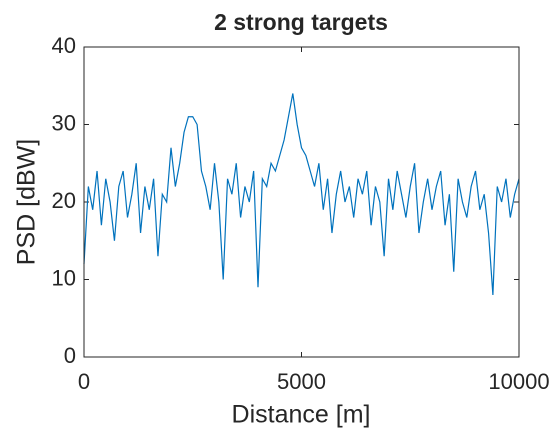  What do you see at coordinates (64, 200) in the screenshot?
I see `y-tick-label: 20` at bounding box center [64, 200].